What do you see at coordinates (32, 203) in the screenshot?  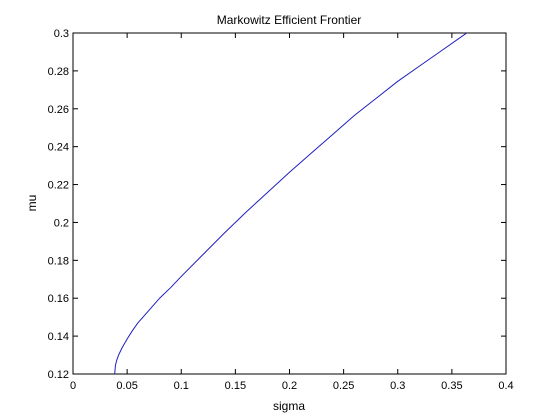 I see `y-axis-title: mu` at bounding box center [32, 203].